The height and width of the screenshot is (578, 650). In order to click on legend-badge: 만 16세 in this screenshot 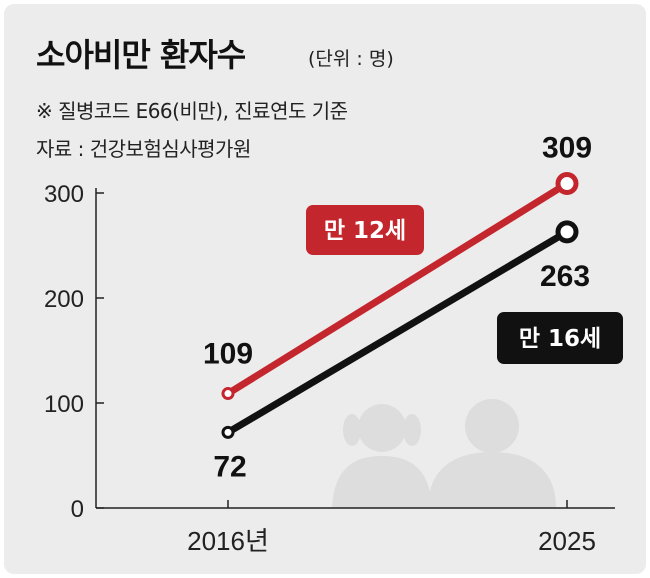, I will do `click(560, 338)`.